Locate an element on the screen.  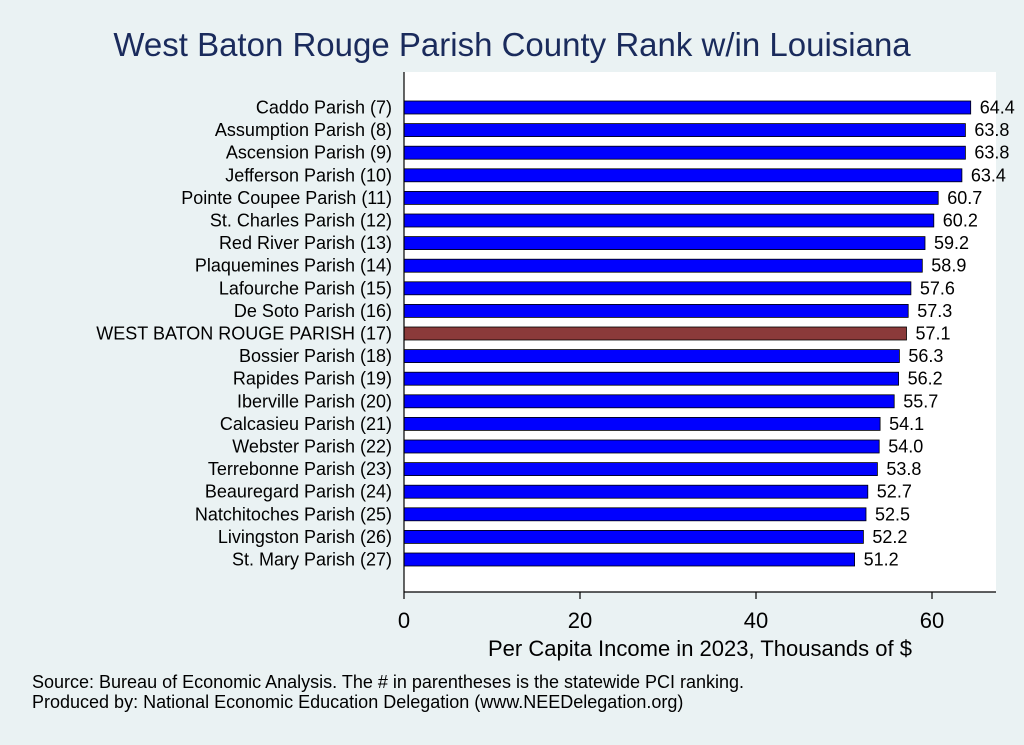
category-label: Livingston Parish (26) is located at coordinates (305, 537).